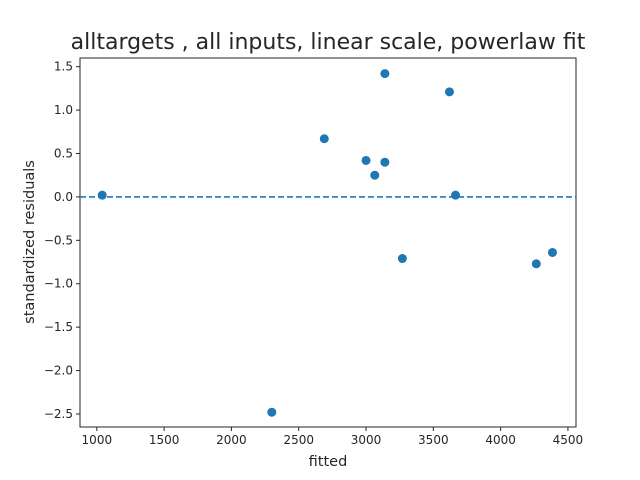  I want to click on y-tick-label: −1.5, so click(58, 327).